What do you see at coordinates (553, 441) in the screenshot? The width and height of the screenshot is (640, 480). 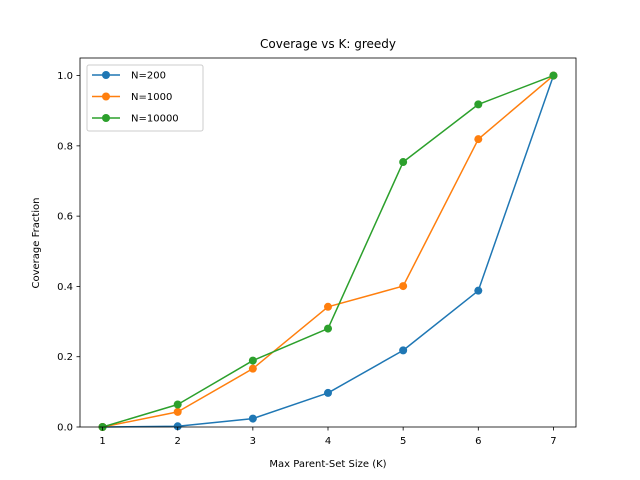 I see `x-tick-label: 7` at bounding box center [553, 441].